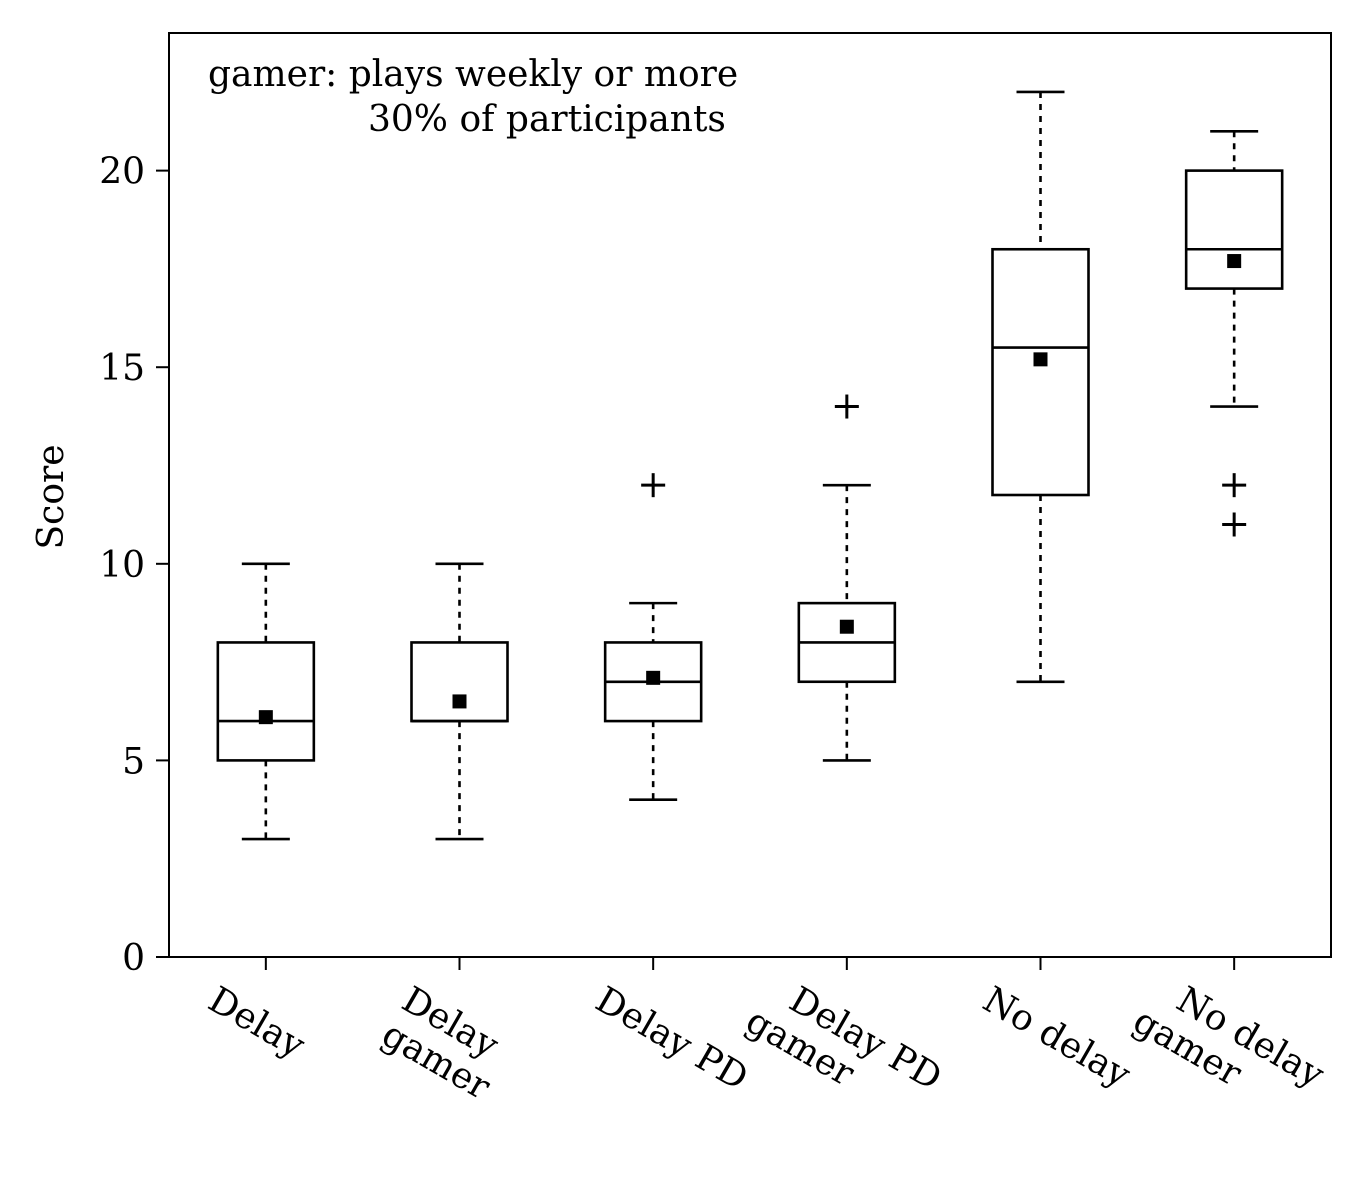  I want to click on x-category-label: No delaygamer, so click(1228, 1048).